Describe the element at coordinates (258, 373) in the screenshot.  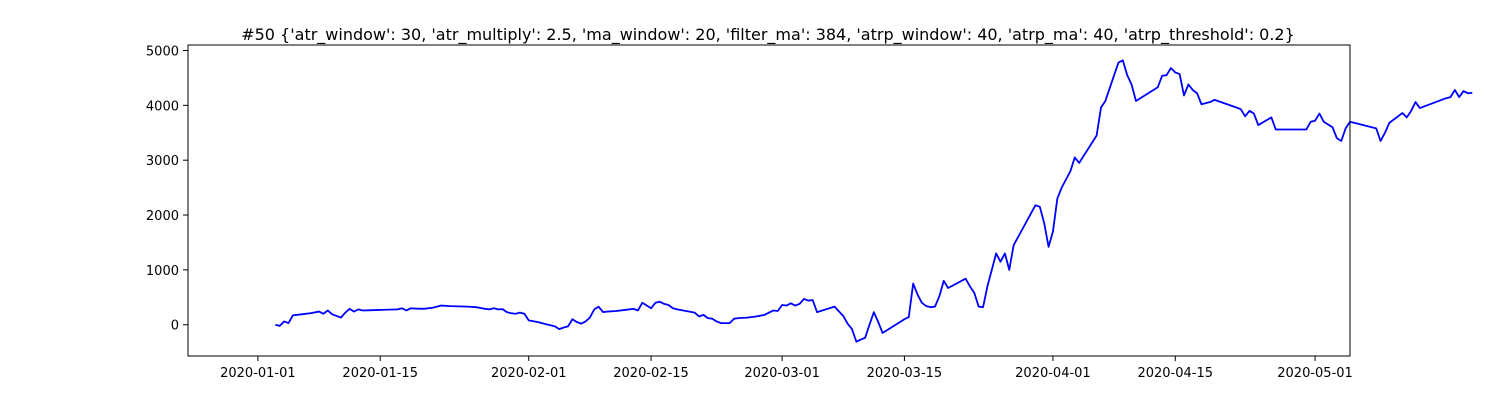
I see `x-tick-label: 2020-01-01` at that location.